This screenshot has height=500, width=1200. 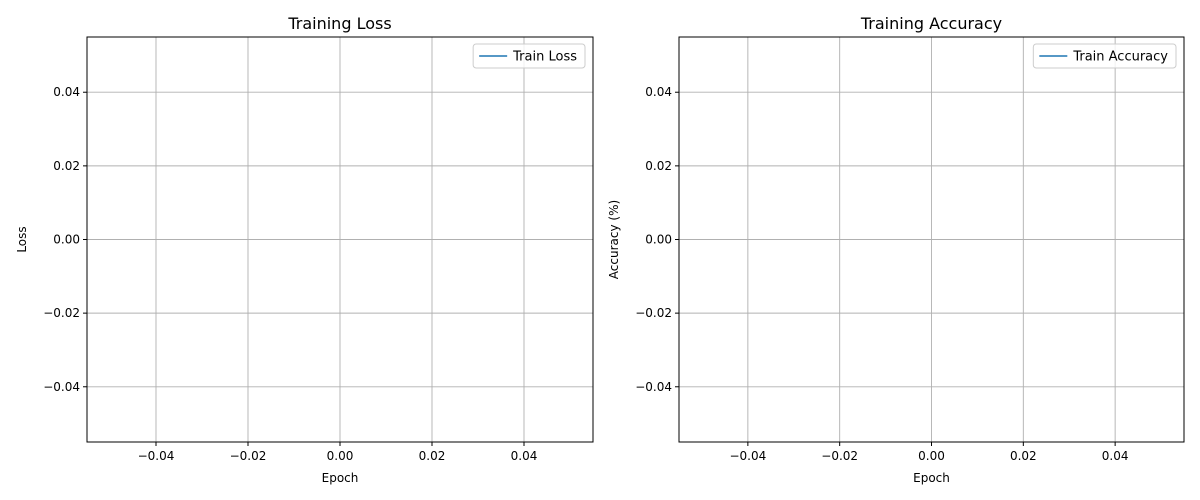 What do you see at coordinates (524, 456) in the screenshot?
I see `loss-x-tick-label: 0.04` at bounding box center [524, 456].